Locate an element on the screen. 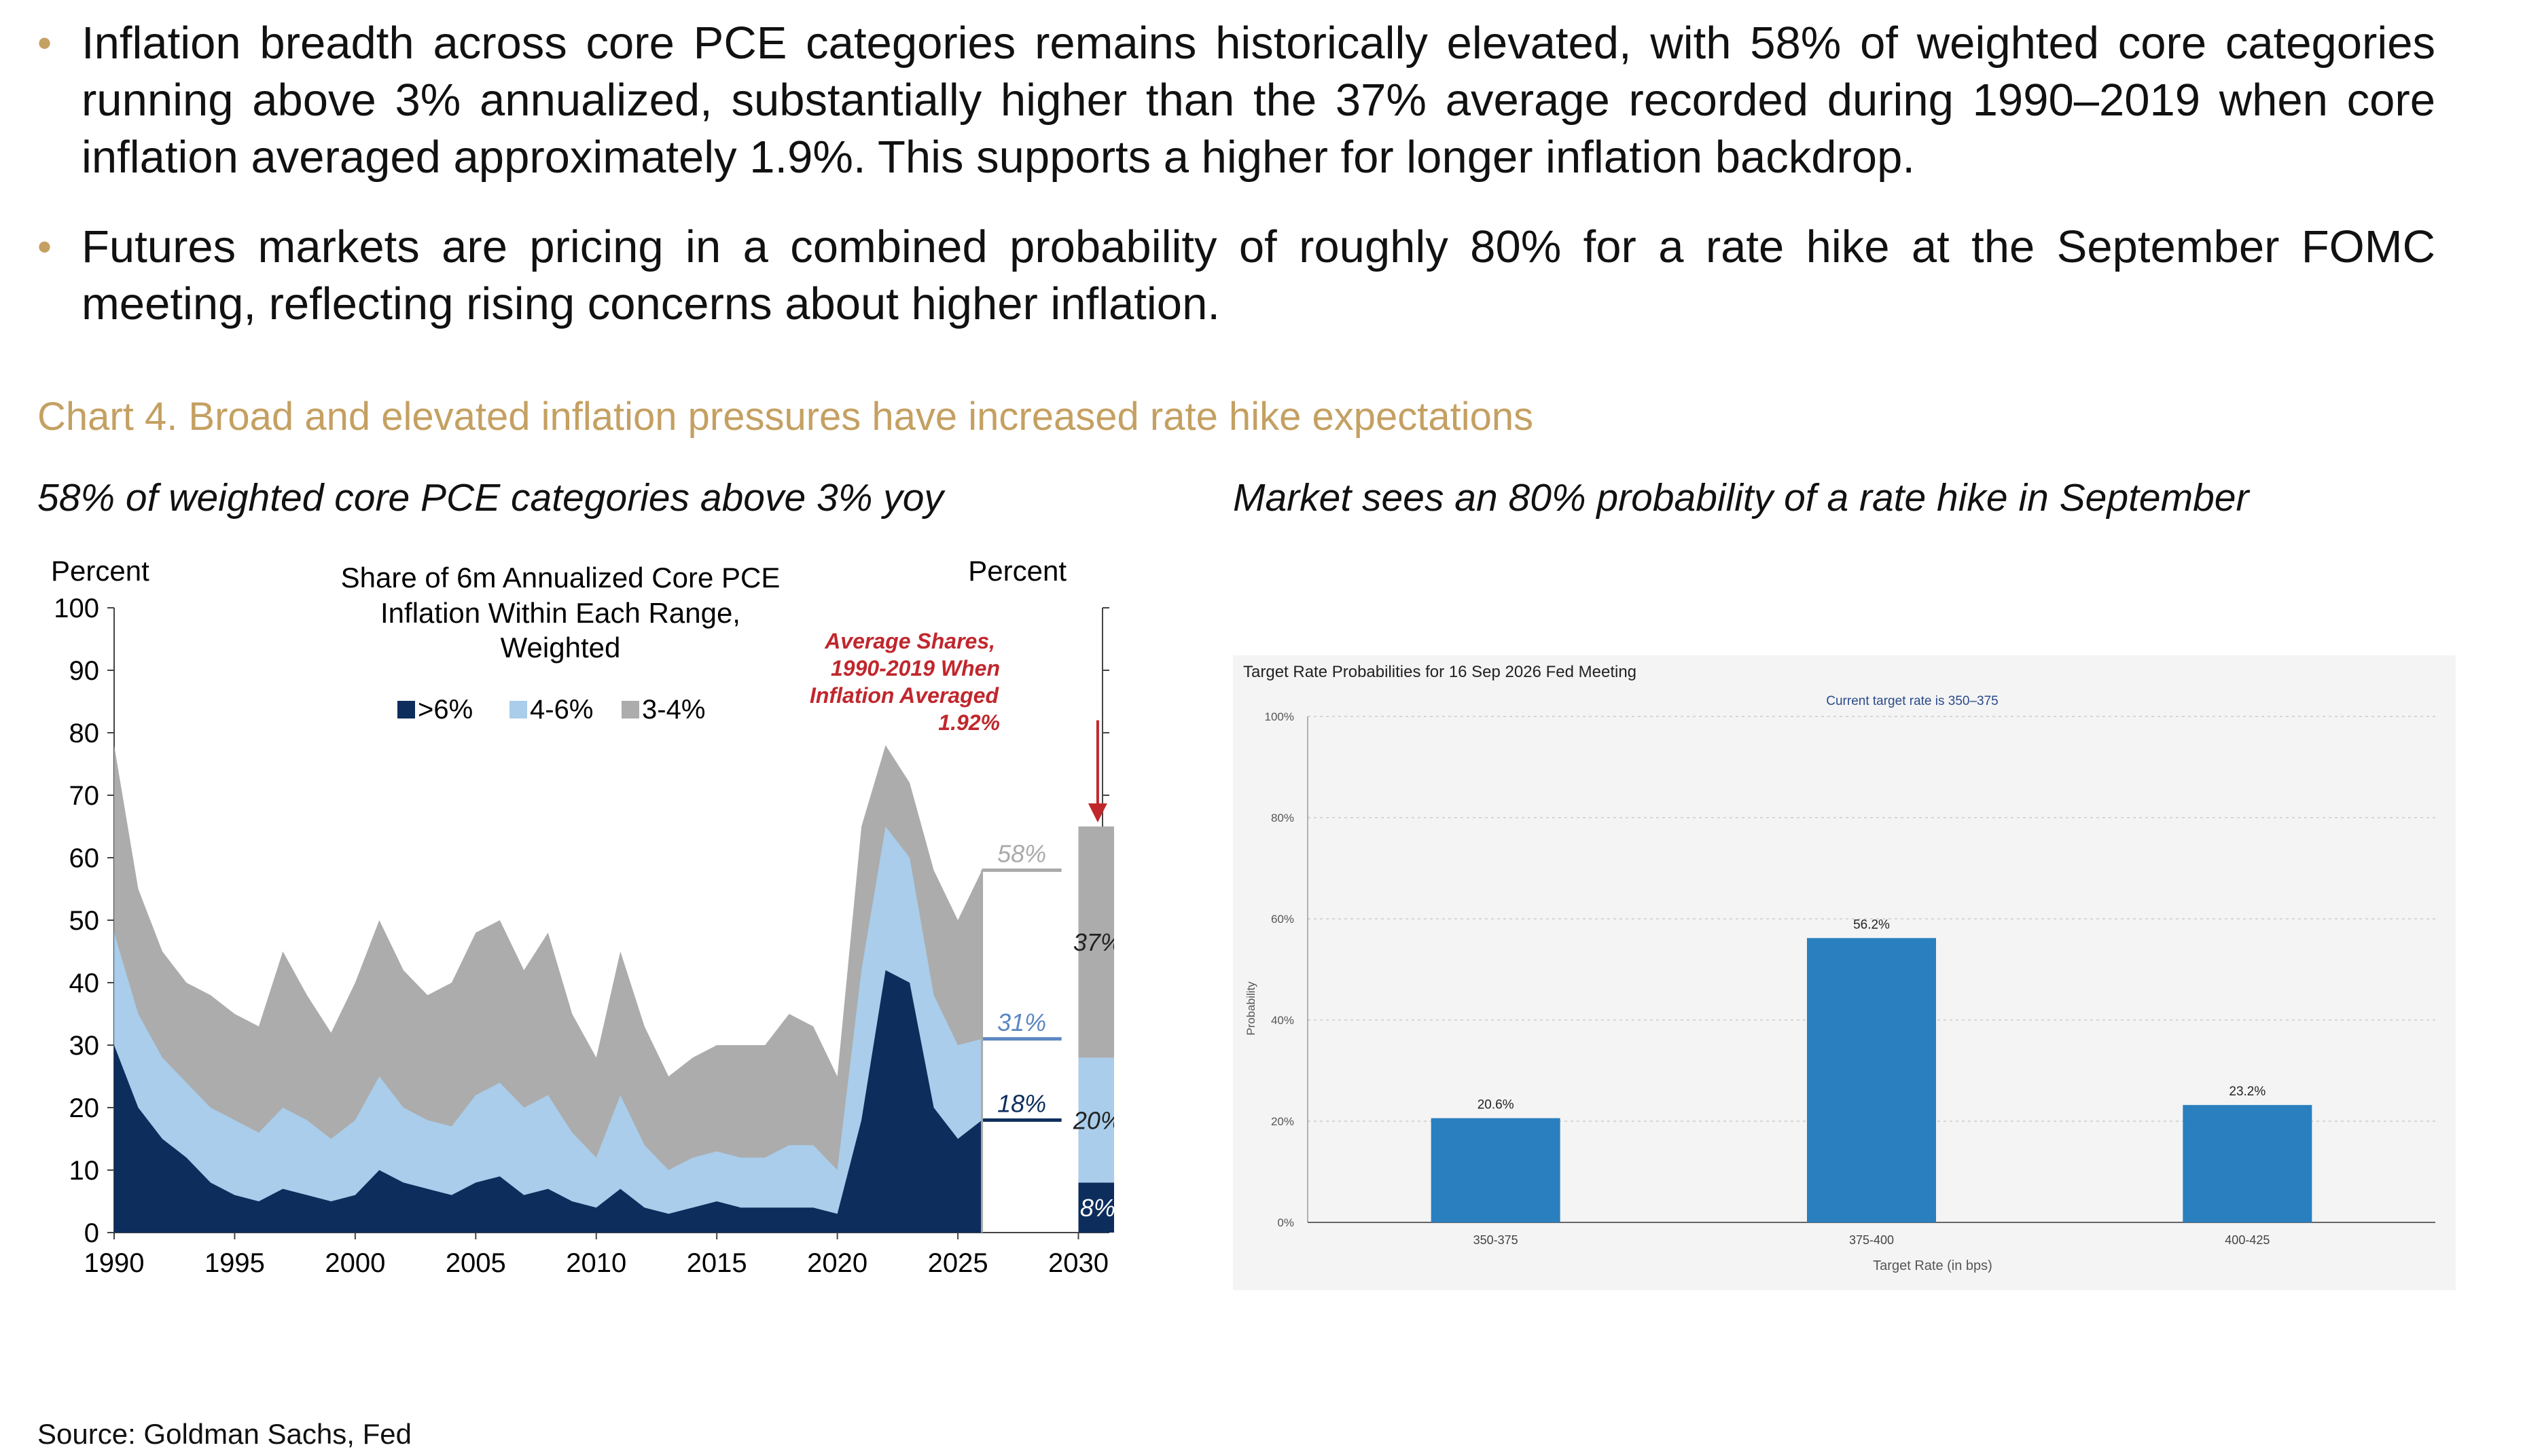 Image resolution: width=2525 pixels, height=1456 pixels. y-tick-label: 90 is located at coordinates (84, 671).